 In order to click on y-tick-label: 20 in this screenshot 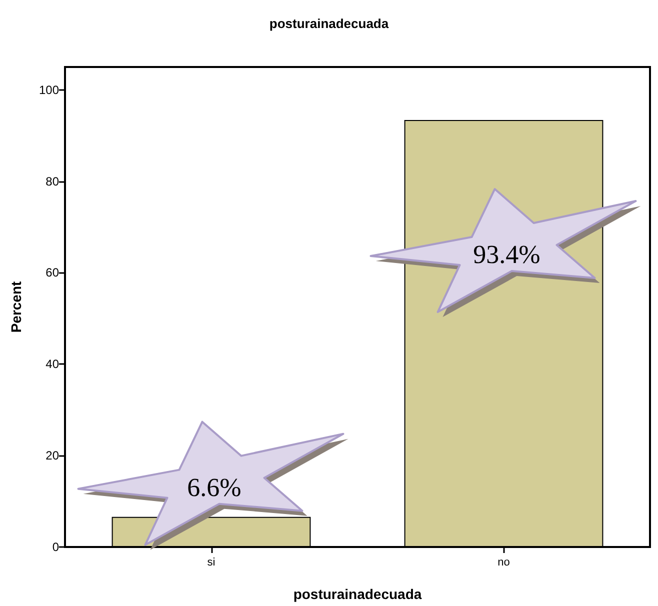, I will do `click(53, 455)`.